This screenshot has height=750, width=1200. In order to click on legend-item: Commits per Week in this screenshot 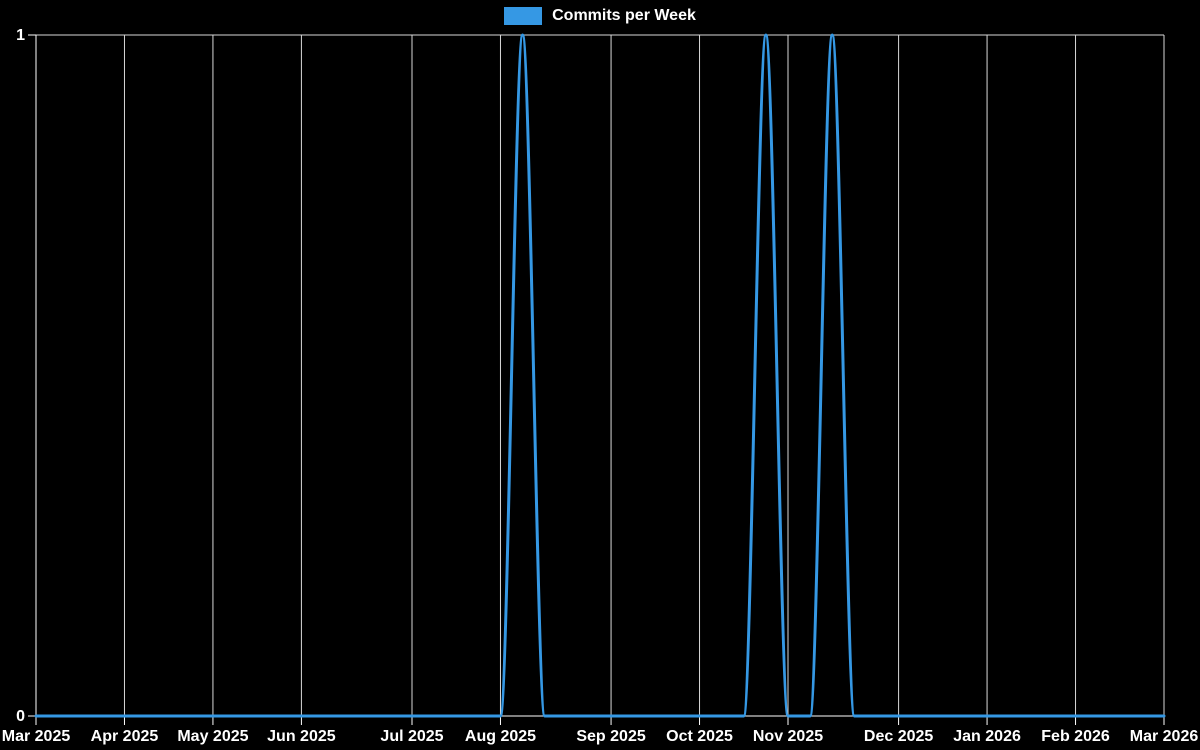, I will do `click(600, 16)`.